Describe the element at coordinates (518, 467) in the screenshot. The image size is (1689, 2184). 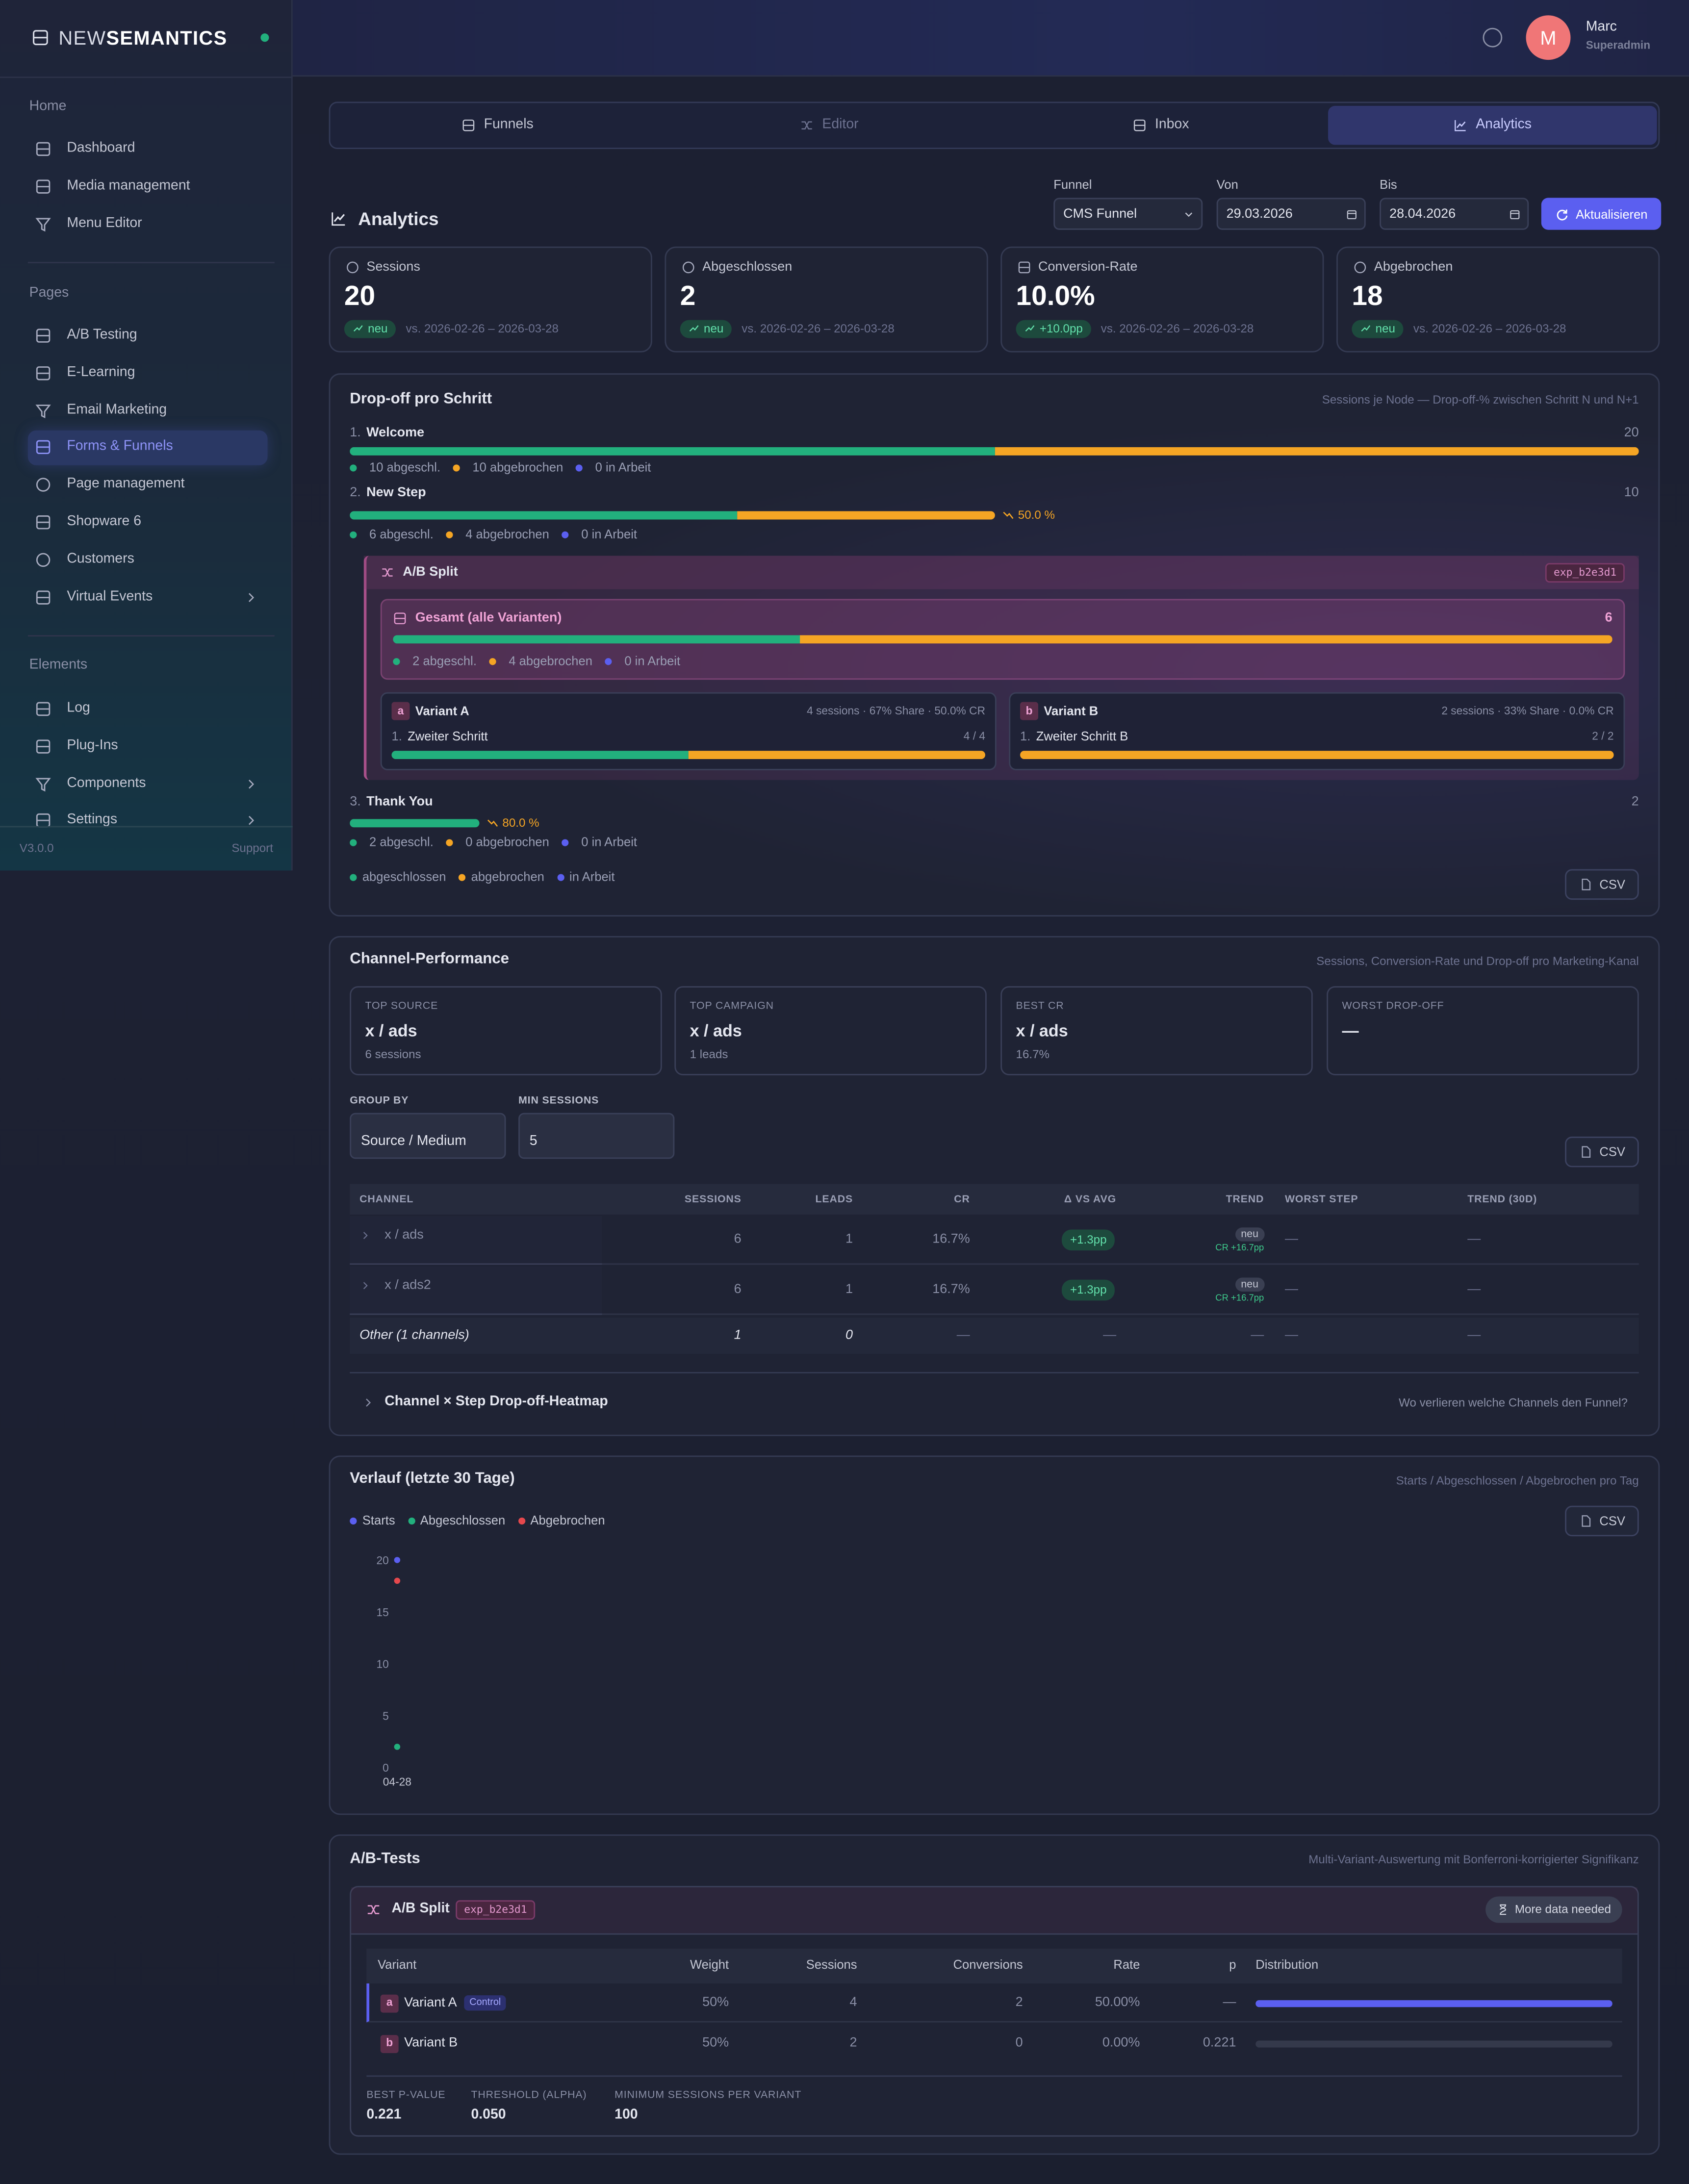
I see `legend-text: 10 abgebrochen` at that location.